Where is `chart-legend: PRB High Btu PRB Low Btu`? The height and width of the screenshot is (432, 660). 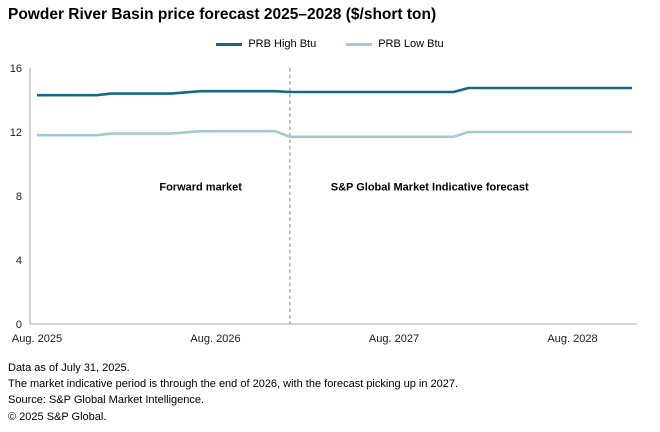
chart-legend: PRB High Btu PRB Low Btu is located at coordinates (330, 44).